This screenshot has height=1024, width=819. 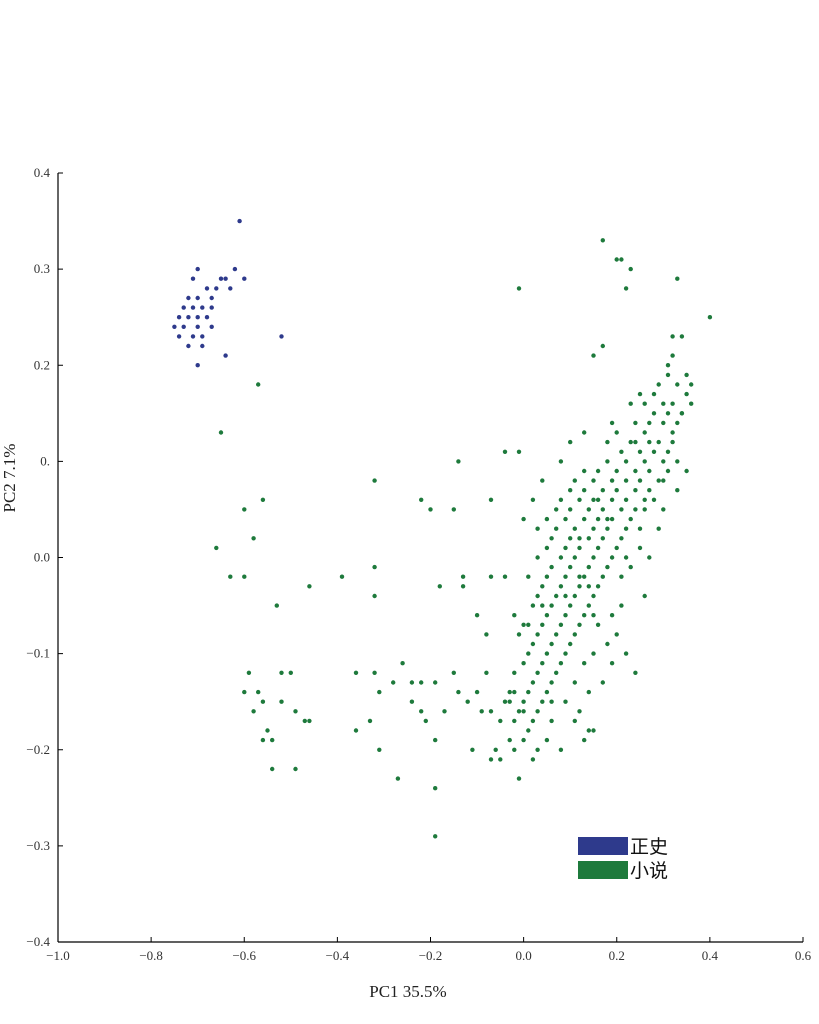 What do you see at coordinates (603, 846) in the screenshot?
I see `legend-swatch` at bounding box center [603, 846].